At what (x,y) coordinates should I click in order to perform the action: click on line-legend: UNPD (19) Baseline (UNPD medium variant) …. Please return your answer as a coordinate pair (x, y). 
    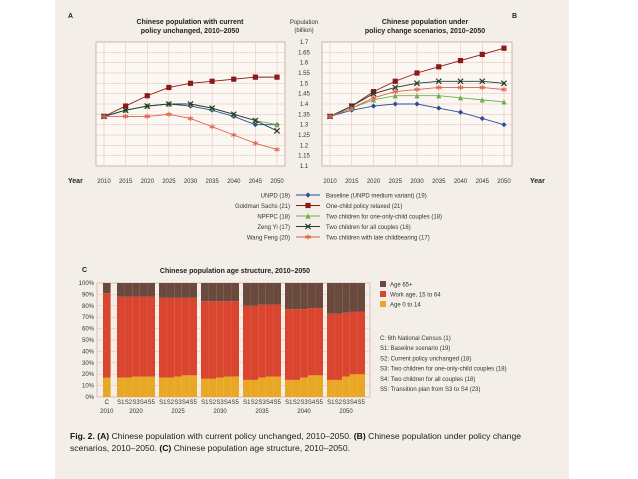
    Looking at the image, I should click on (338, 217).